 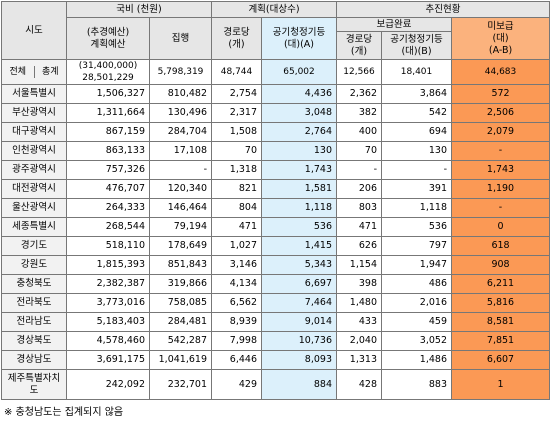 I want to click on cell-line: (31,400,000), so click(x=108, y=66).